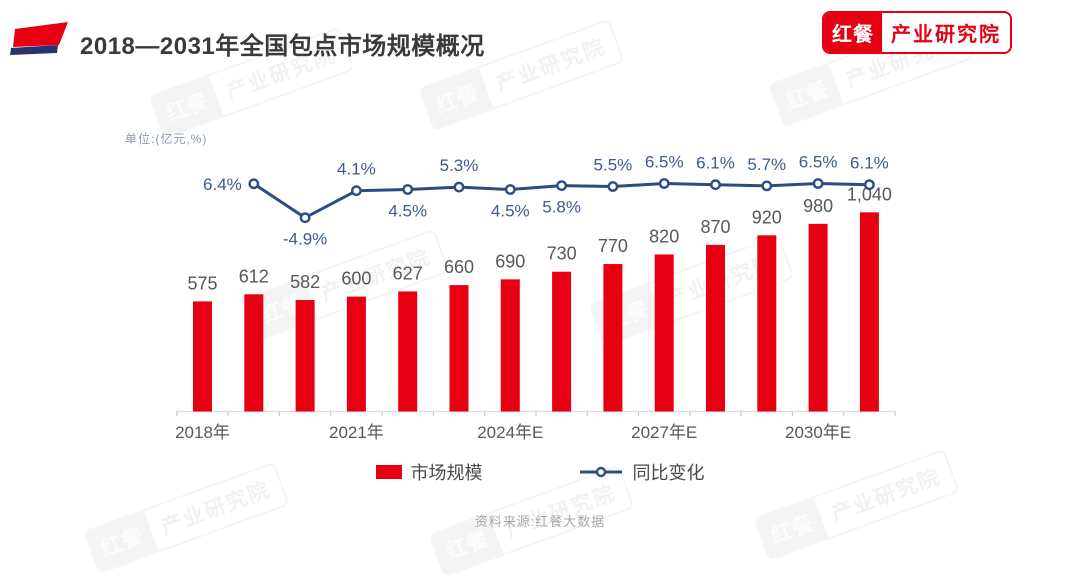  Describe the element at coordinates (561, 207) in the screenshot. I see `line-point-label: 5.8%` at that location.